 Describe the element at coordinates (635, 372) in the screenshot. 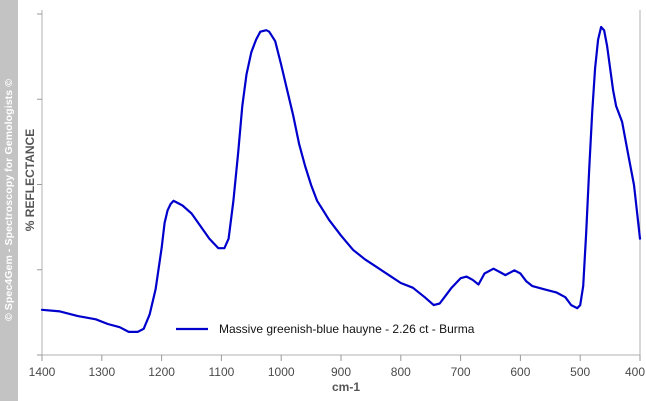

I see `x-tick-label: 400` at that location.